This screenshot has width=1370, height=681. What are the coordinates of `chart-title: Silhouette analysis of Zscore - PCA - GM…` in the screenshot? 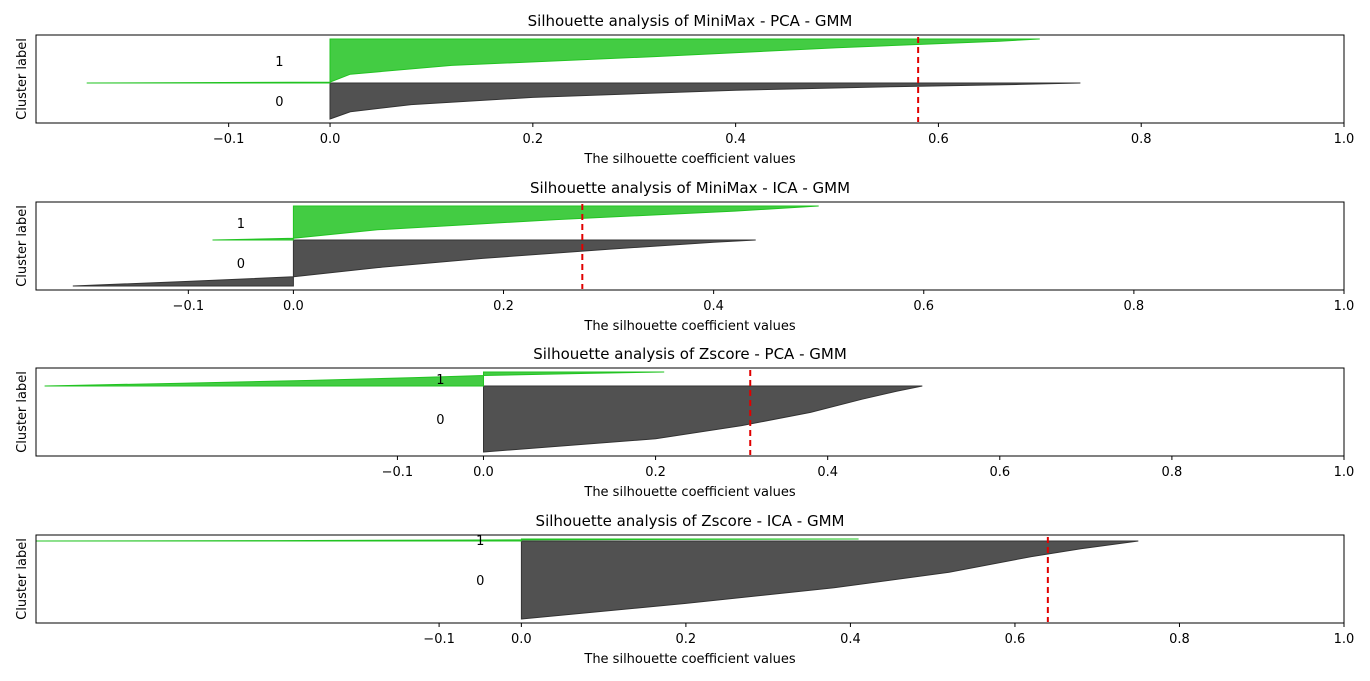 It's located at (690, 354).